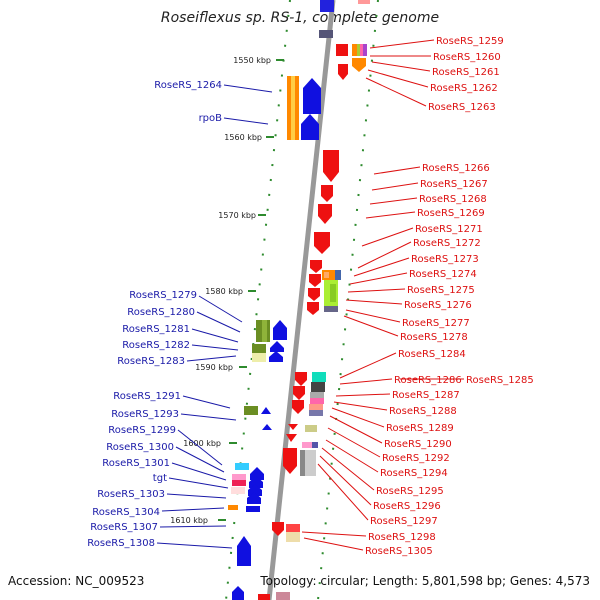 This screenshot has height=600, width=600. Describe the element at coordinates (188, 85) in the screenshot. I see `gene-label: RoseRS_1264` at that location.